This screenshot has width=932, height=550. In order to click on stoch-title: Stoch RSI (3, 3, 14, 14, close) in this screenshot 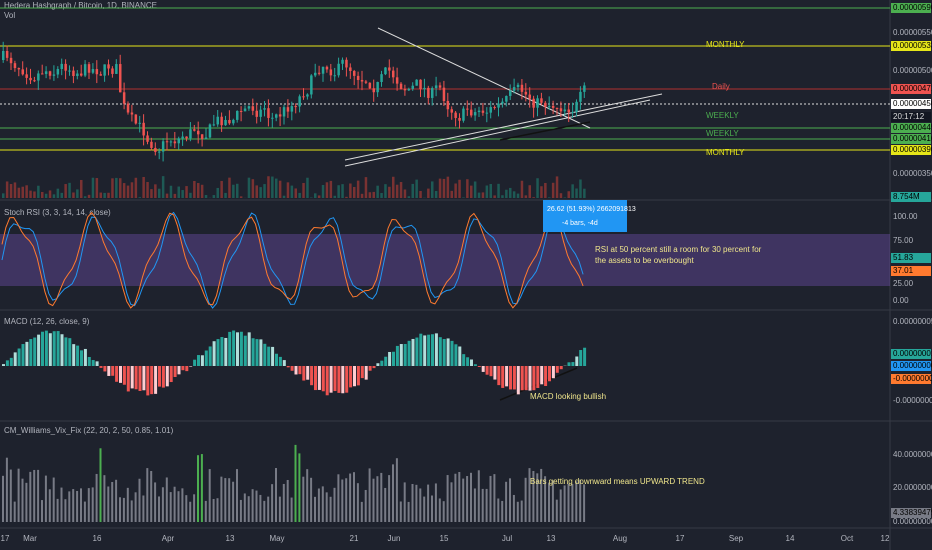, I will do `click(57, 212)`.